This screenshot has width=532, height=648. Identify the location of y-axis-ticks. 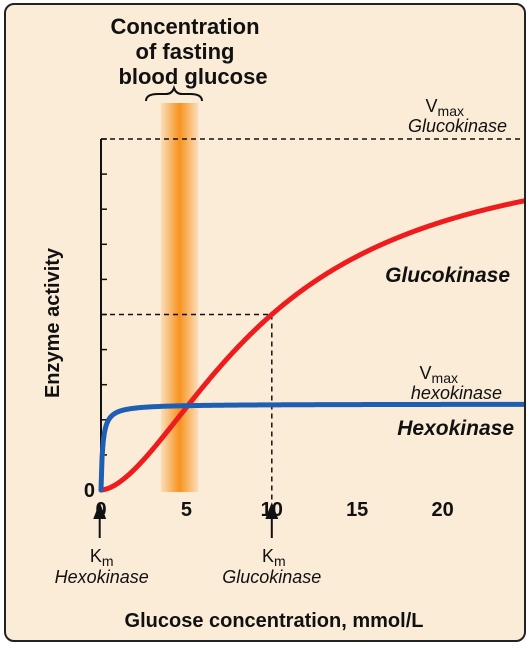
(104, 314).